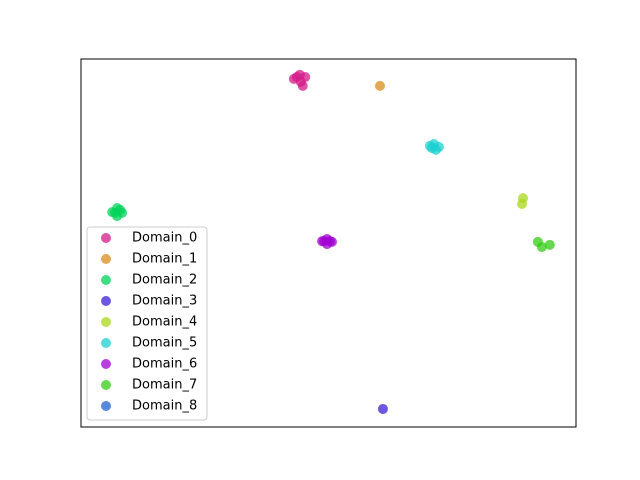 The image size is (640, 480). What do you see at coordinates (164, 259) in the screenshot?
I see `legend-label: Domain_1` at bounding box center [164, 259].